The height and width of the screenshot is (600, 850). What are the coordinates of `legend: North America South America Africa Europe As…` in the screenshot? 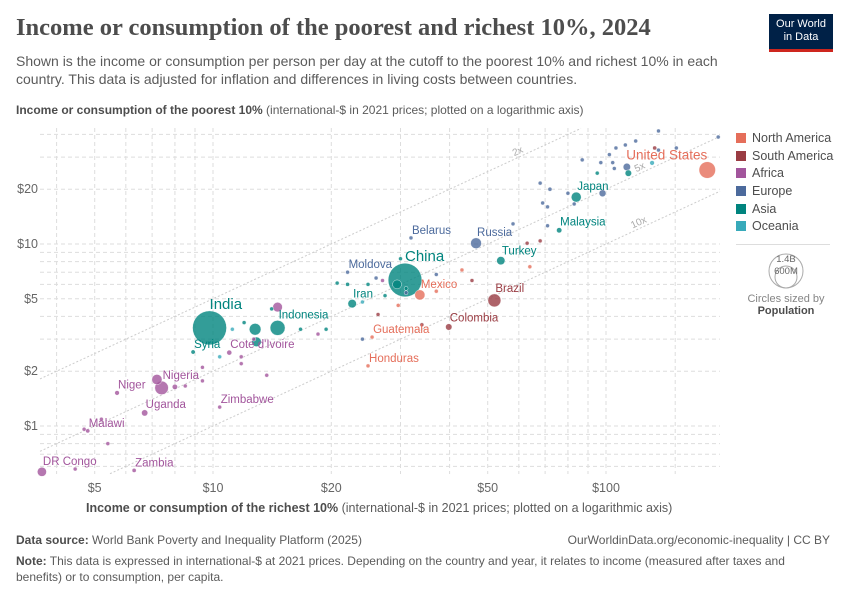 It's located at (784, 182).